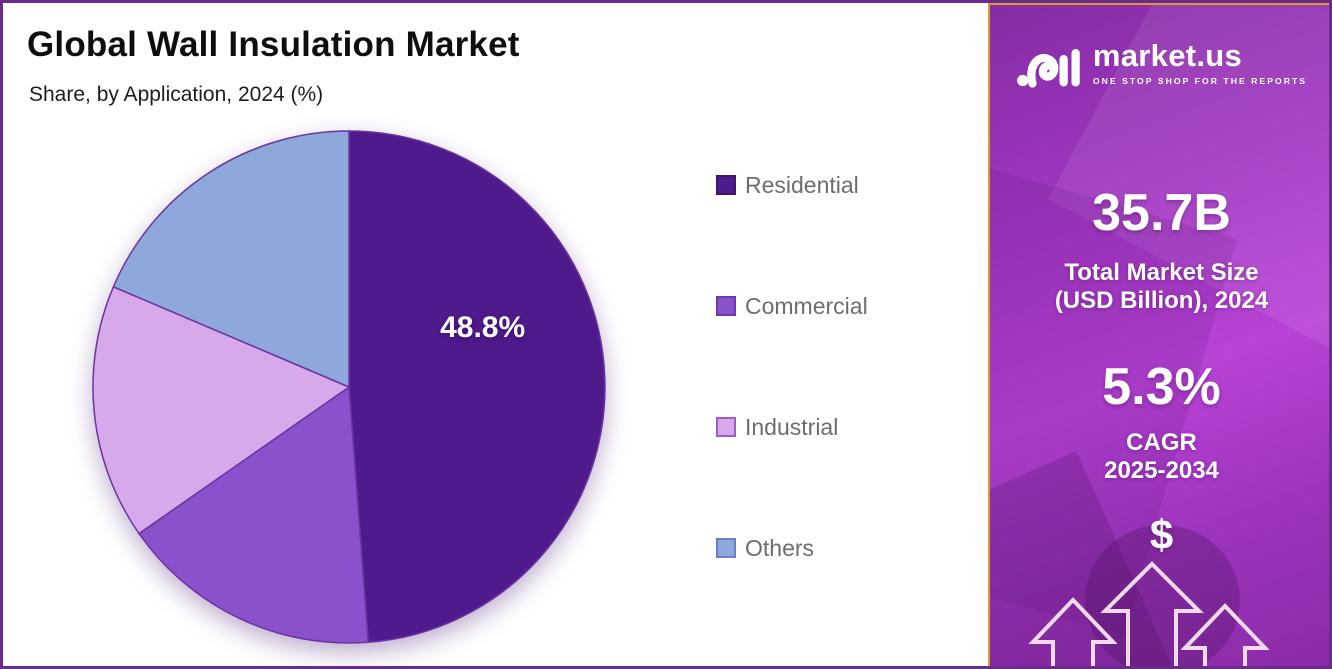  I want to click on pie-slice-industrial, so click(221, 410).